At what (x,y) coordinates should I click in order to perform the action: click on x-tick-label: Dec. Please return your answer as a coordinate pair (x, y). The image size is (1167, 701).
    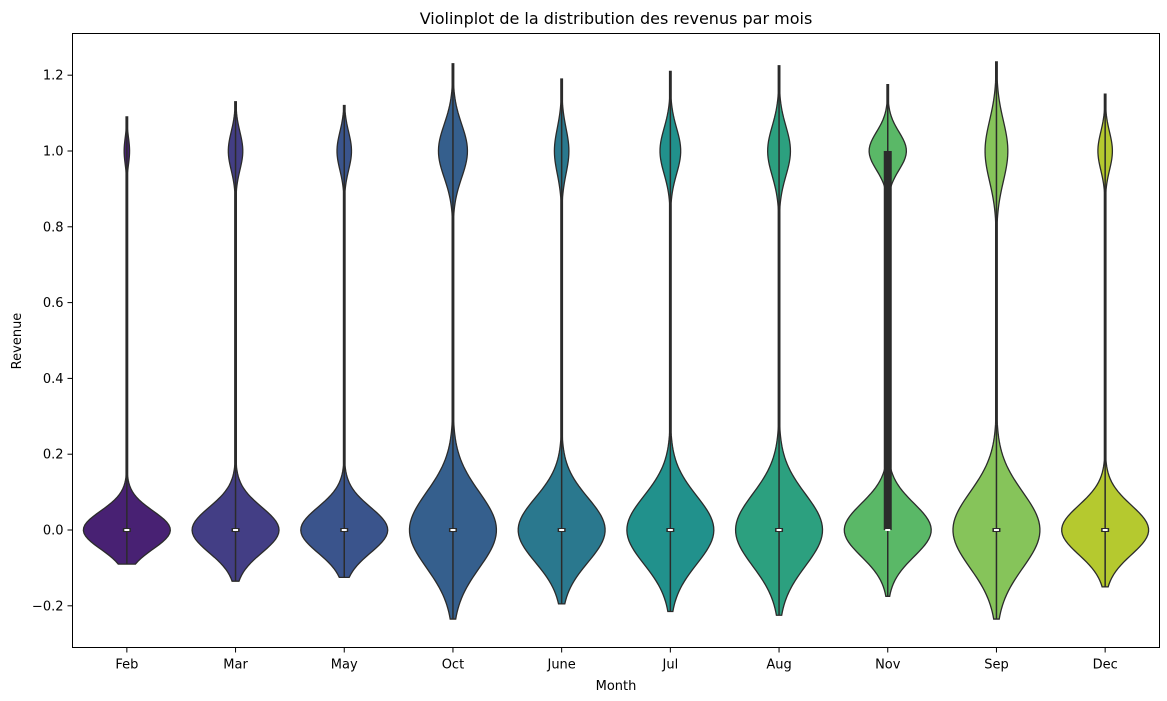
    Looking at the image, I should click on (1105, 665).